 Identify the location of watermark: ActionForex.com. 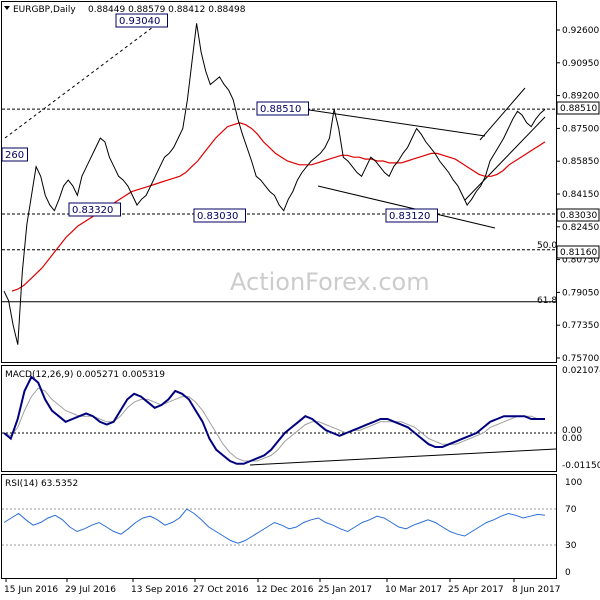
(330, 282).